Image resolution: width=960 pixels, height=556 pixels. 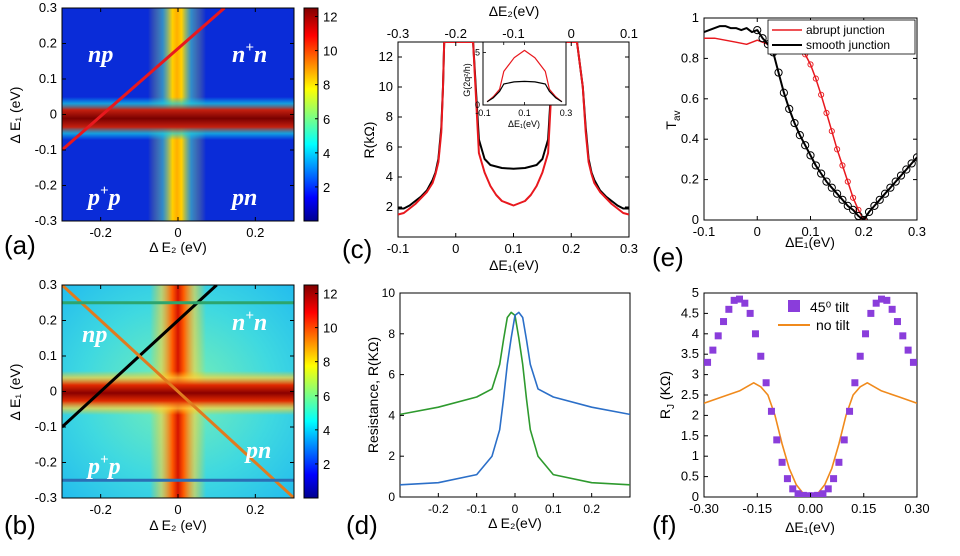 I want to click on colorbar-tick-label: 2, so click(x=326, y=187).